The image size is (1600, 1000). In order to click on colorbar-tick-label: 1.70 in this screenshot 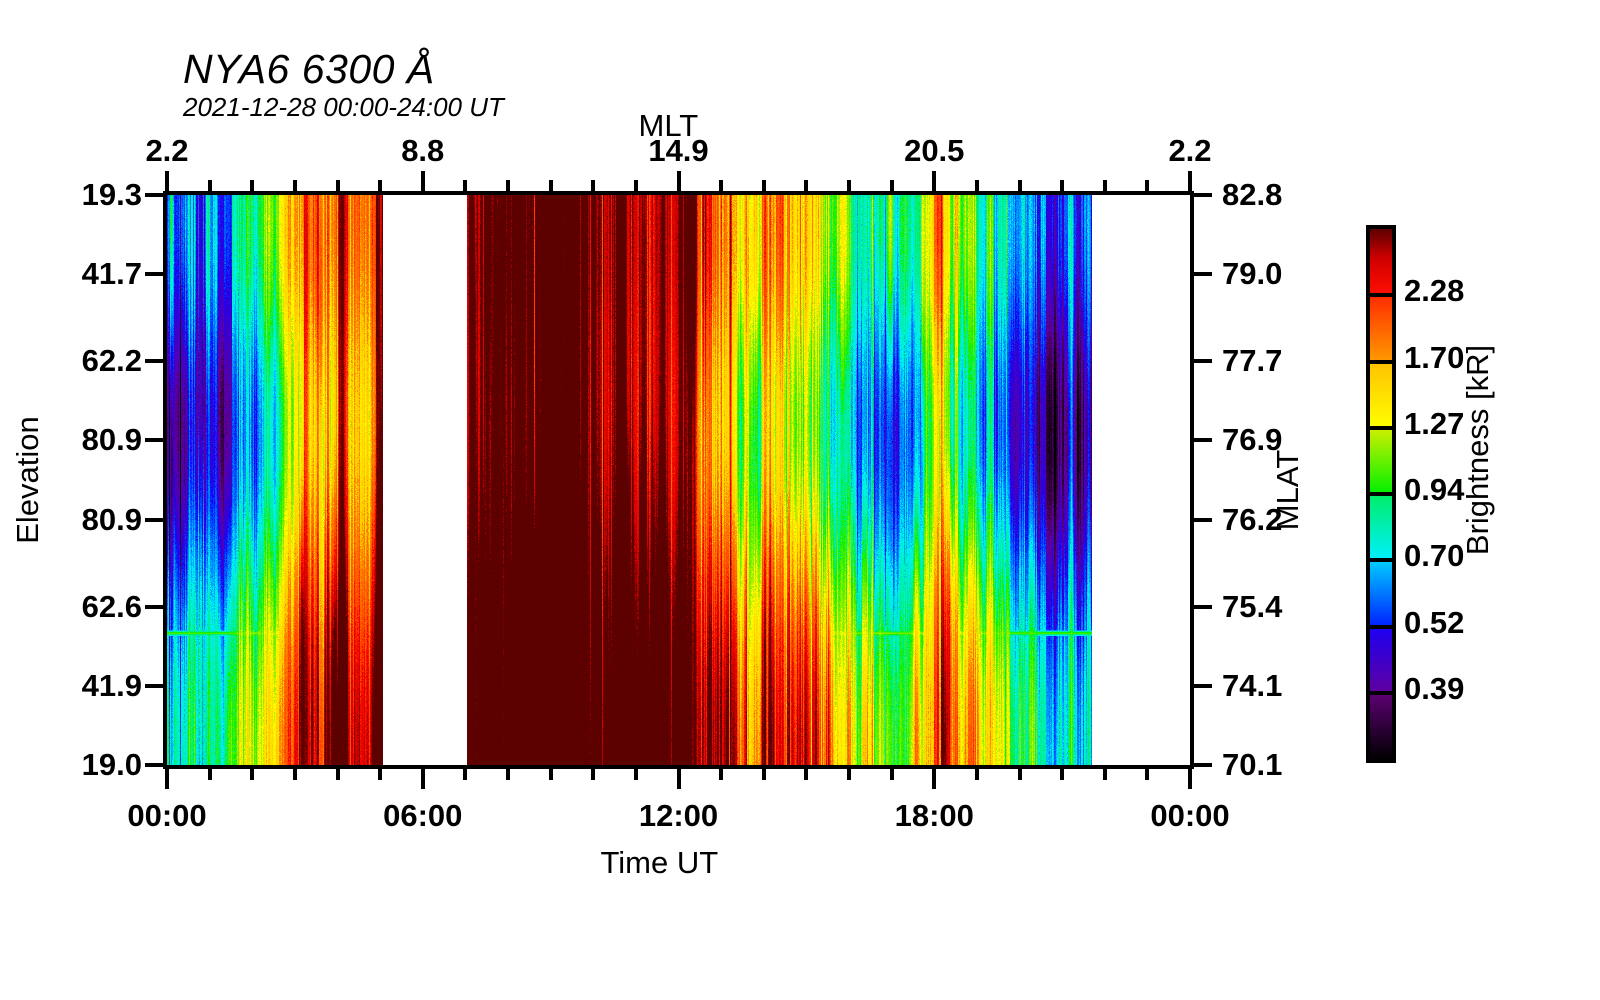, I will do `click(1434, 357)`.